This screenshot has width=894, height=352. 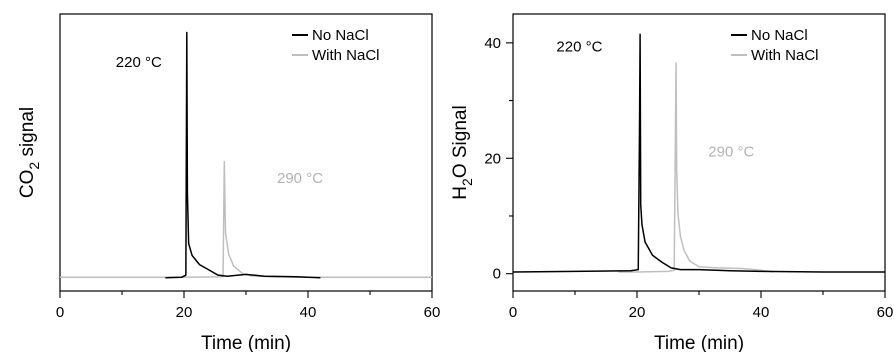 I want to click on y-axis-title-rest: signal, so click(x=27, y=134).